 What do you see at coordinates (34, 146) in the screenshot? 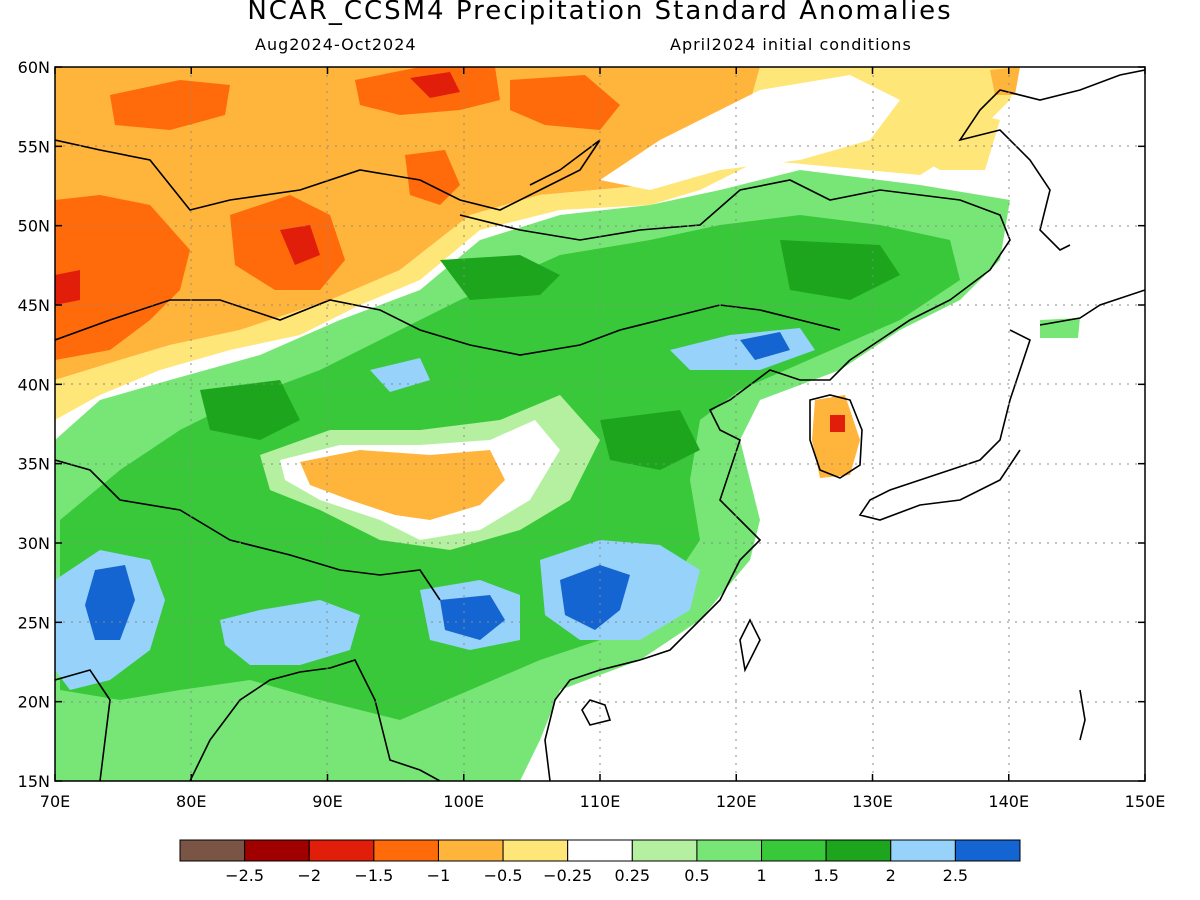
I see `lat-tick-label: 55N` at bounding box center [34, 146].